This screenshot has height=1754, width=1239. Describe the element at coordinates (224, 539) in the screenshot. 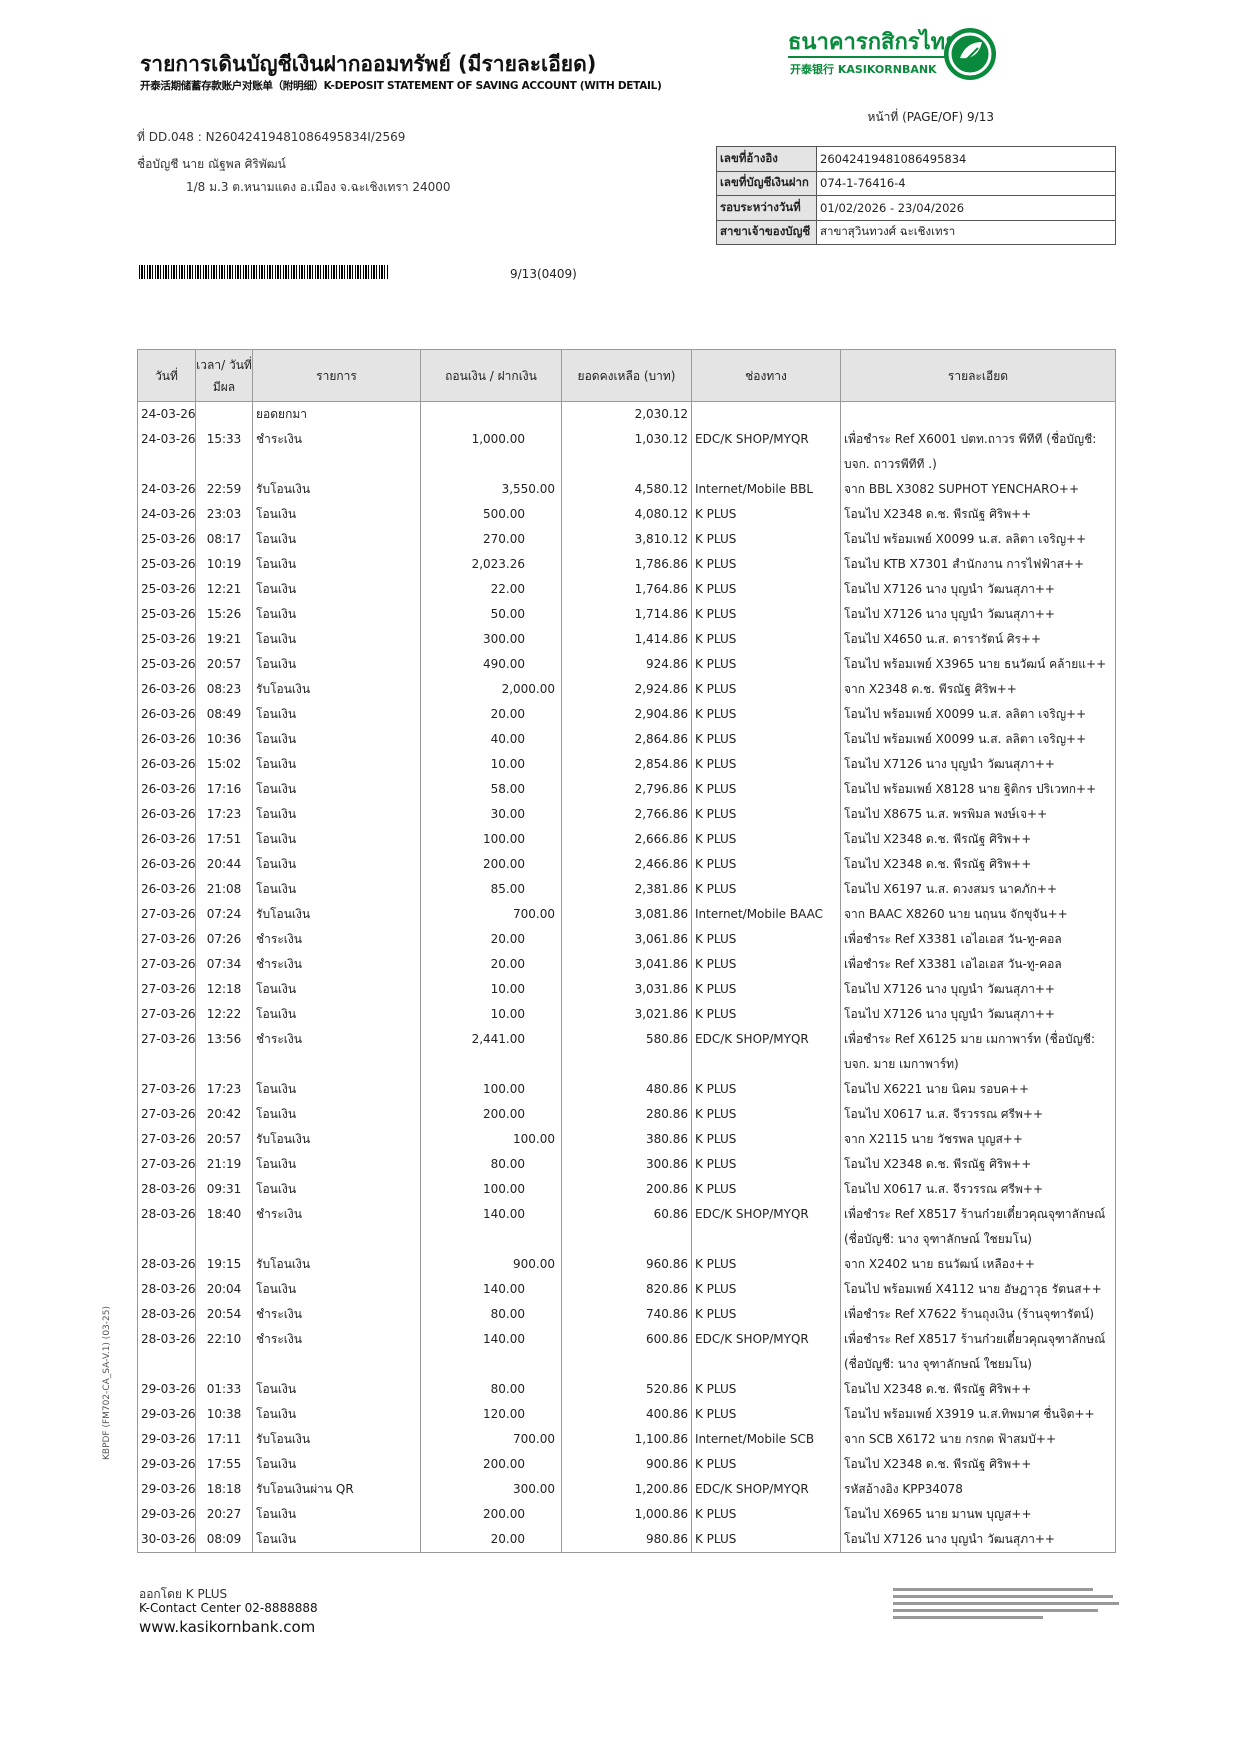

I see `cell-time: 08:17` at that location.